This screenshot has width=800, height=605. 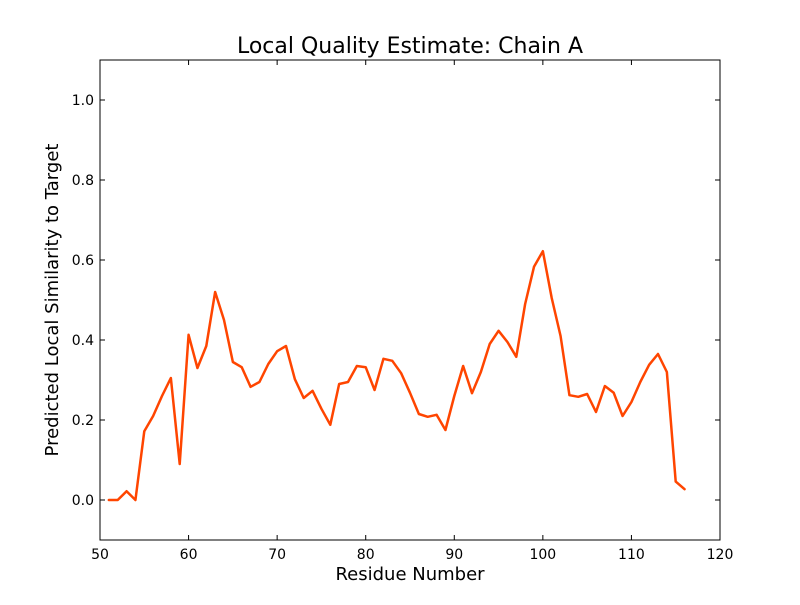 I want to click on y-tick-label: 0.8, so click(x=83, y=181).